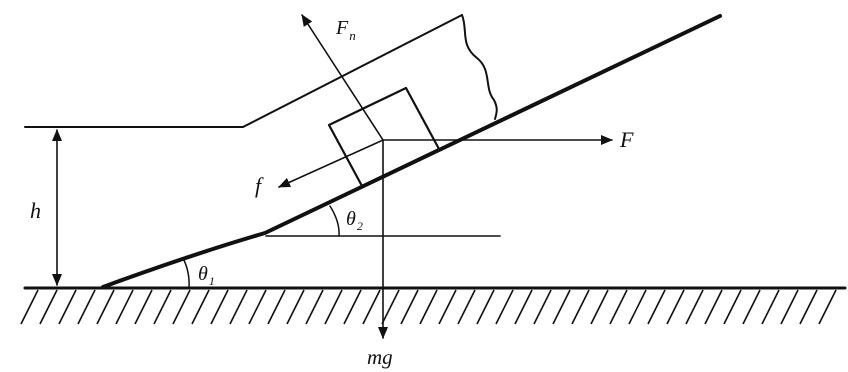  Describe the element at coordinates (345, 30) in the screenshot. I see `normal-force-label: Fn` at that location.